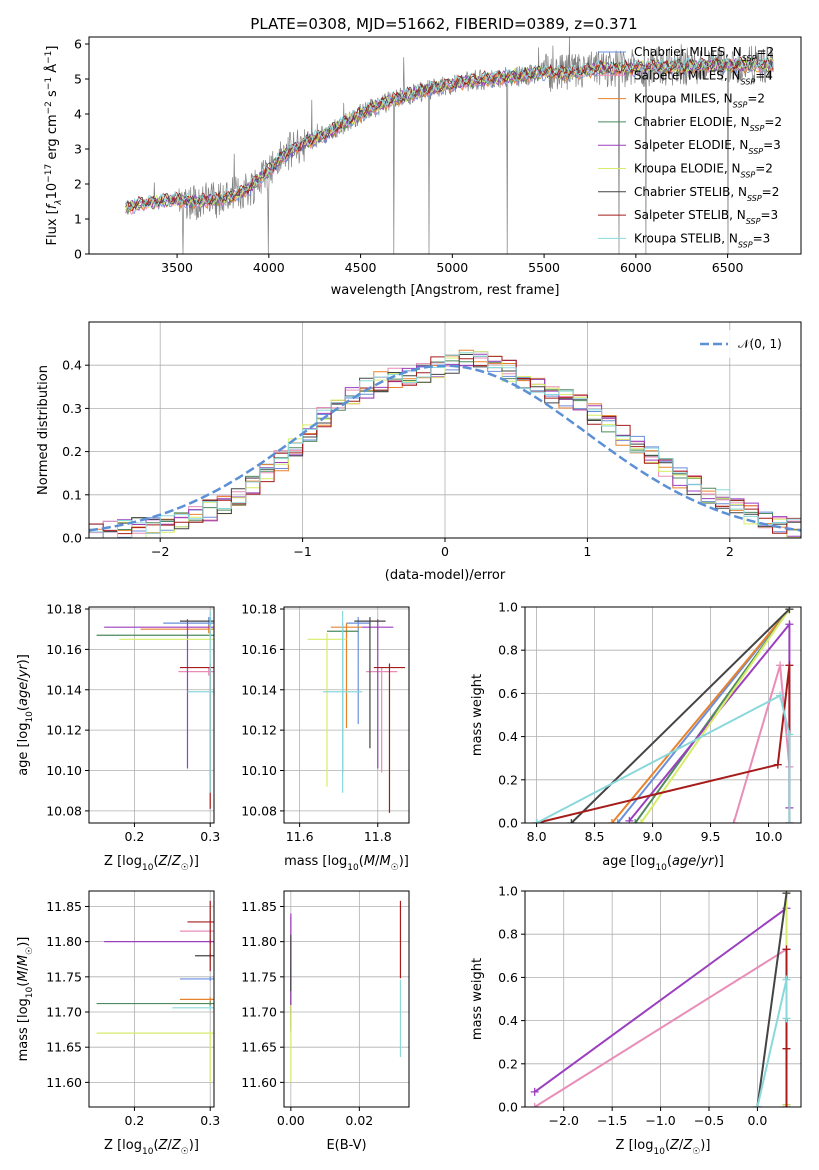 The width and height of the screenshot is (819, 1170). I want to click on data-point-salpeter-miles, so click(382, 720).